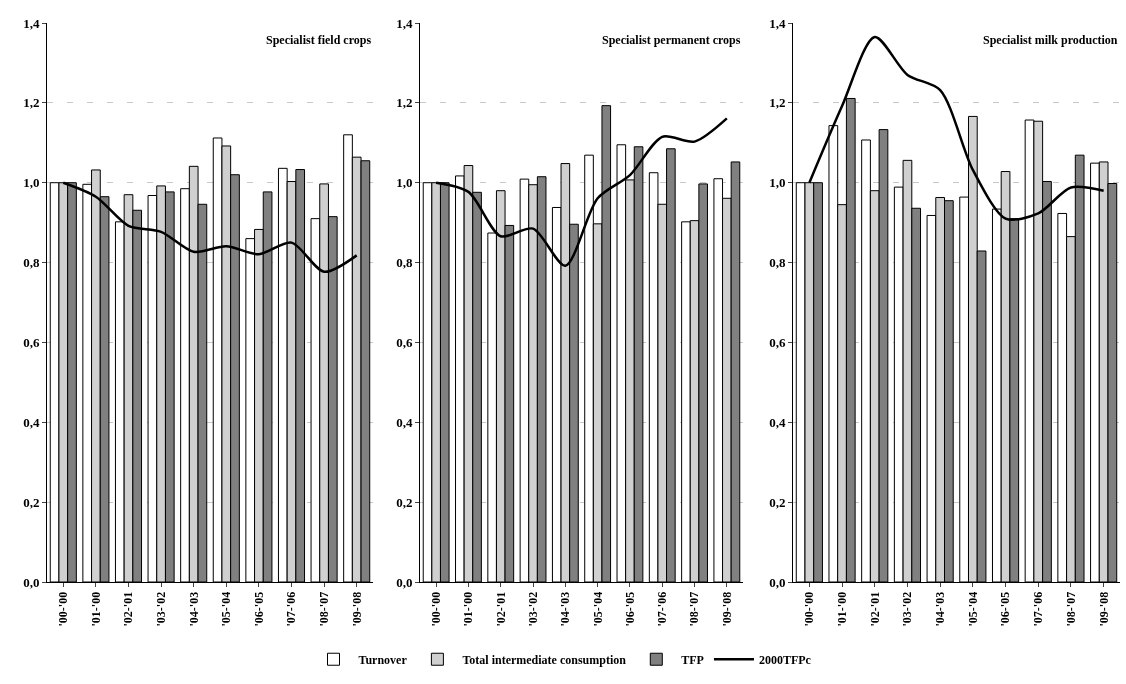  Describe the element at coordinates (383, 659) in the screenshot. I see `legend-label: Turnover` at that location.